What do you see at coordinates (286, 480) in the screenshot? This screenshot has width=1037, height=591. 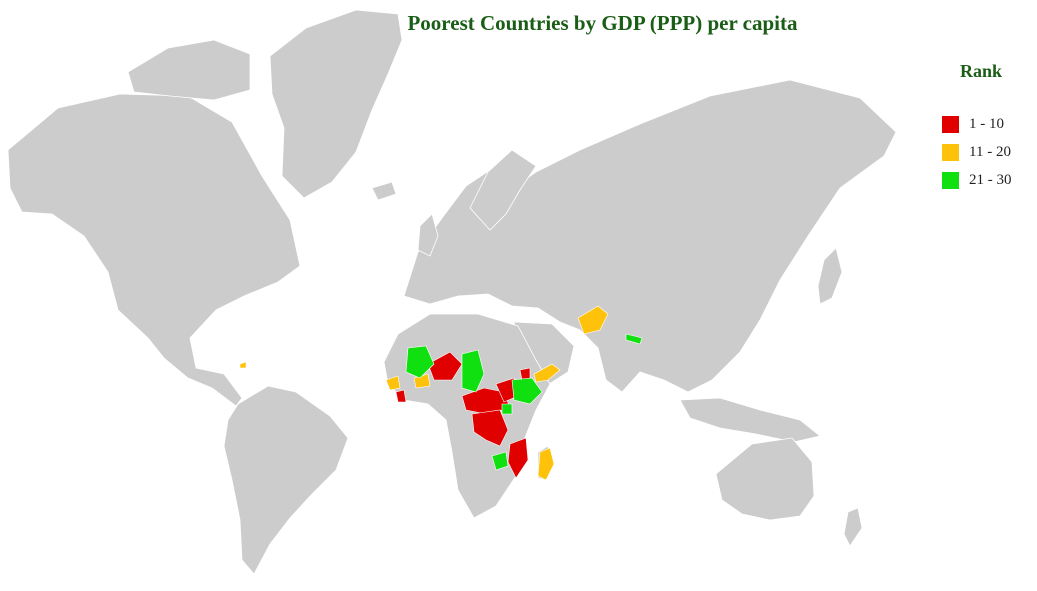 I see `south-america` at bounding box center [286, 480].